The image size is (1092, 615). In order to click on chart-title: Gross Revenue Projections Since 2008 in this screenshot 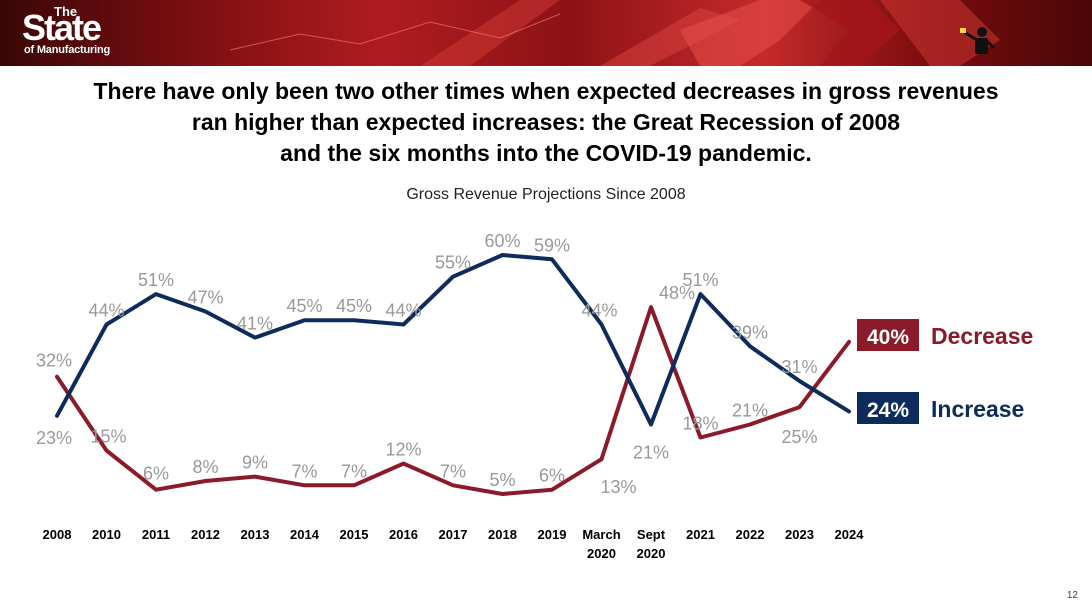, I will do `click(546, 194)`.